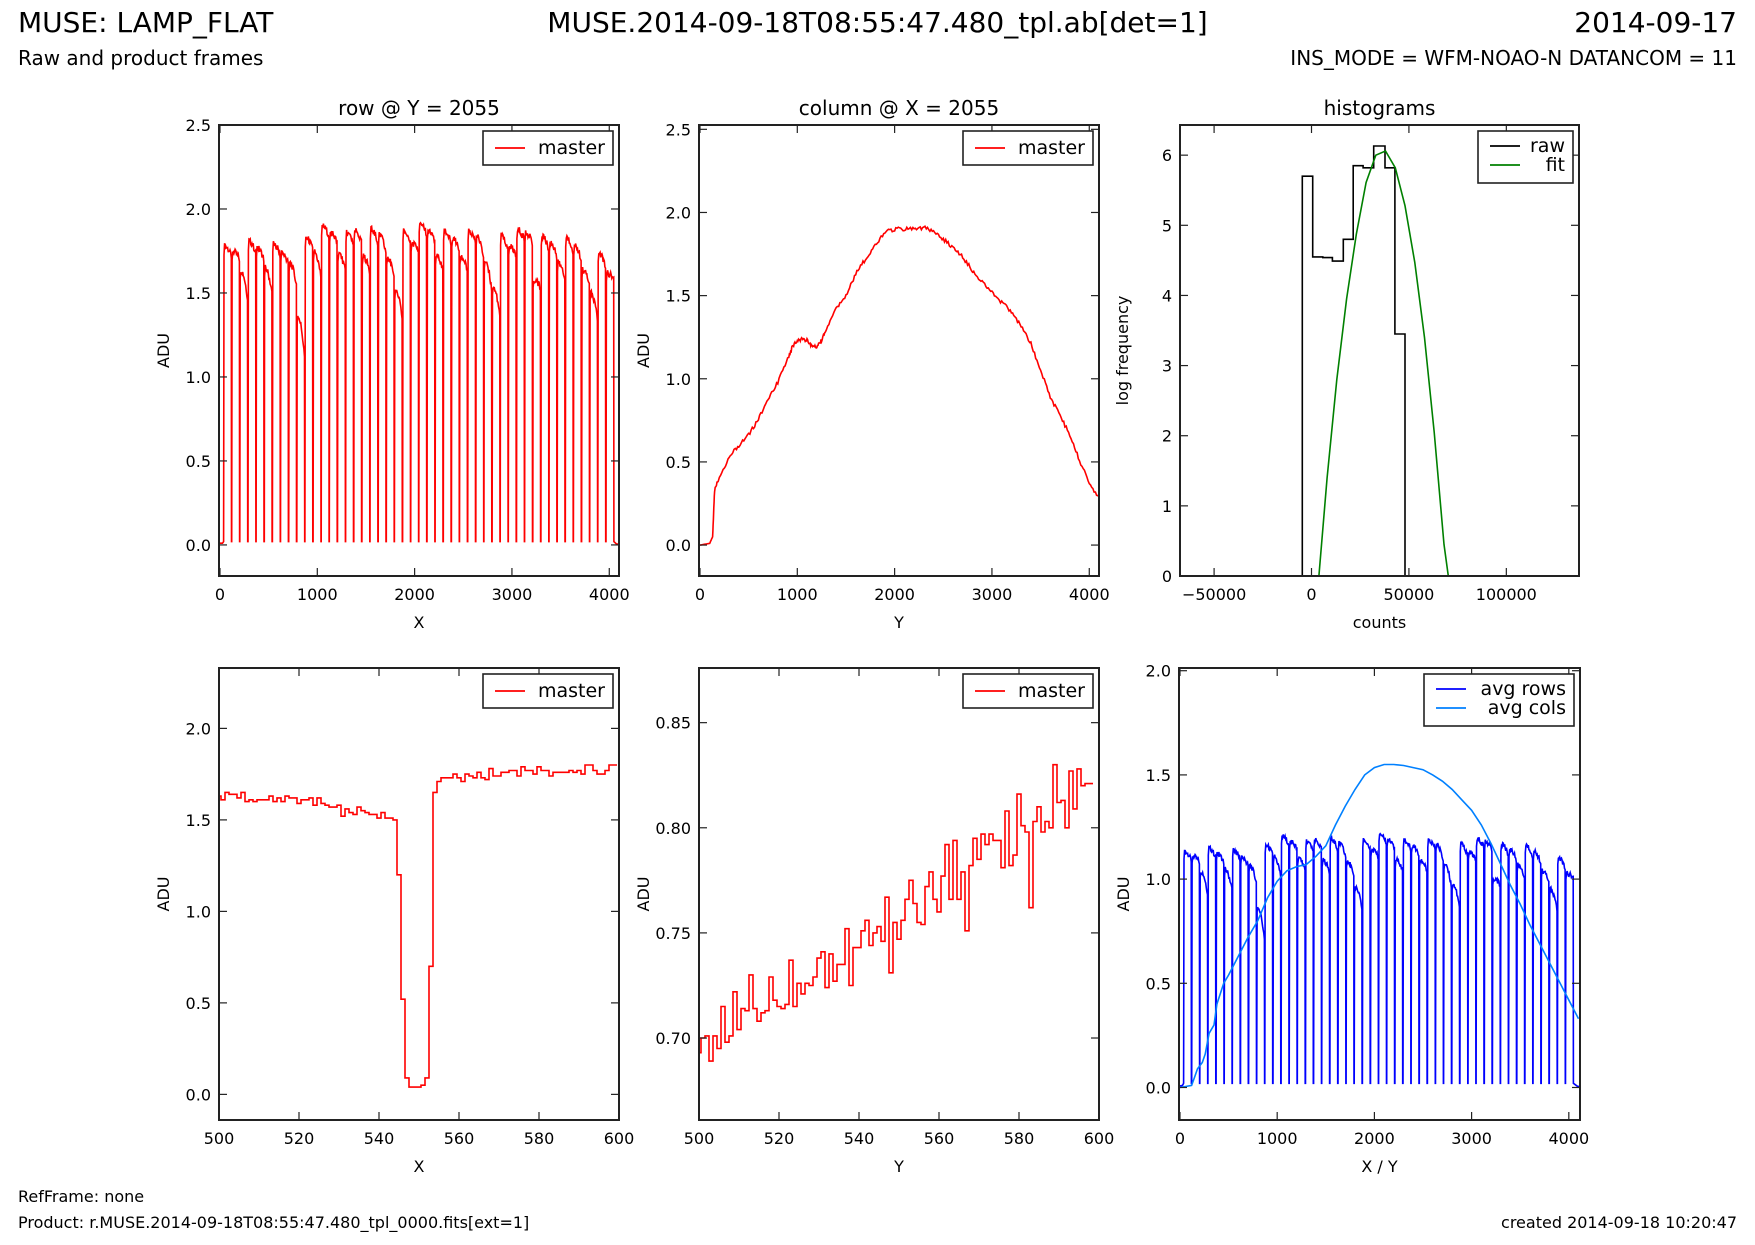 This screenshot has height=1245, width=1755. Describe the element at coordinates (1380, 108) in the screenshot. I see `chart-title: histograms` at that location.